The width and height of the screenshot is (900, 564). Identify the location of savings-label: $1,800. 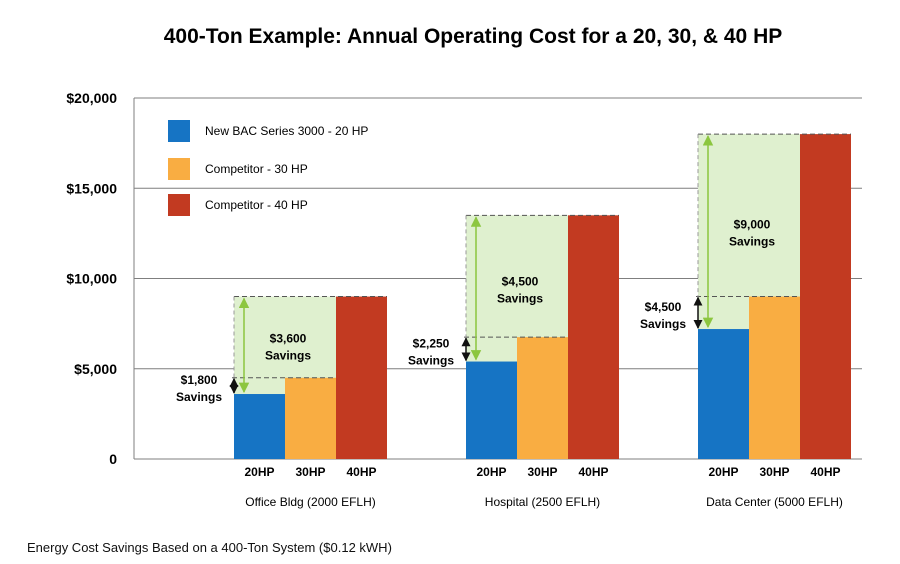
(199, 380).